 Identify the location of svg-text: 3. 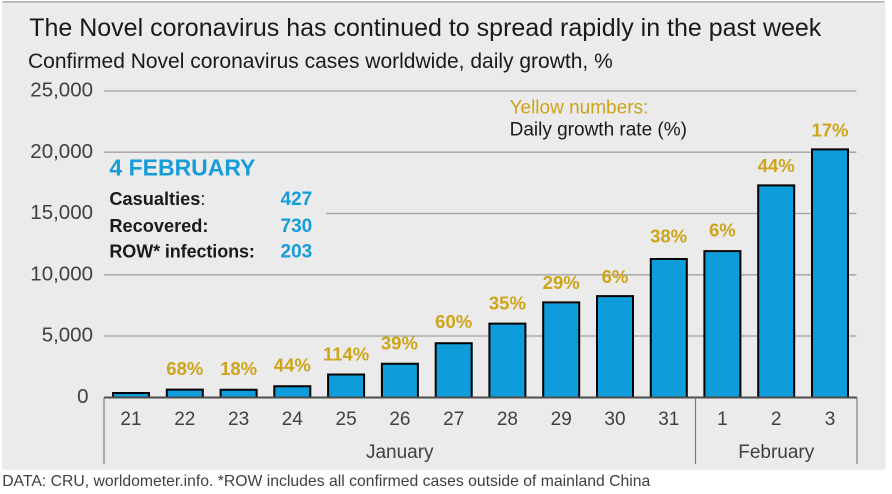
(830, 419).